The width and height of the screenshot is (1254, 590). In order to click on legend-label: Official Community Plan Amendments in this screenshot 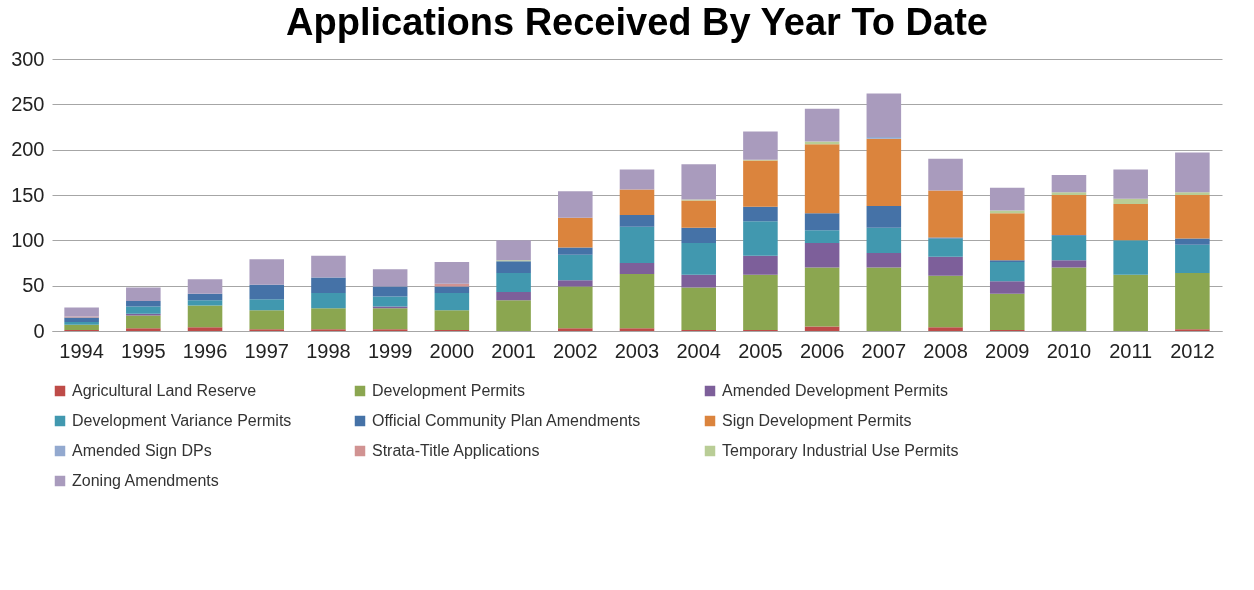, I will do `click(506, 420)`.